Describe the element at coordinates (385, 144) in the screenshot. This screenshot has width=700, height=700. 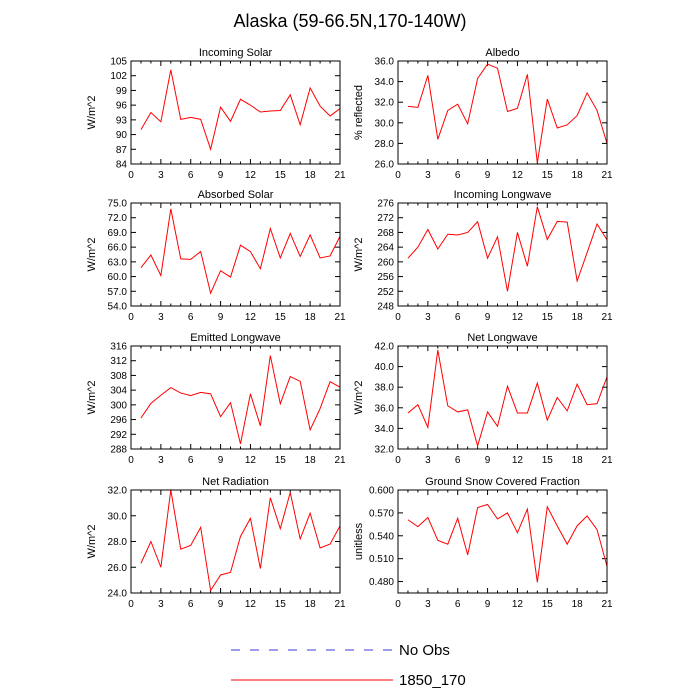
I see `y-tick-label: 28.0` at that location.